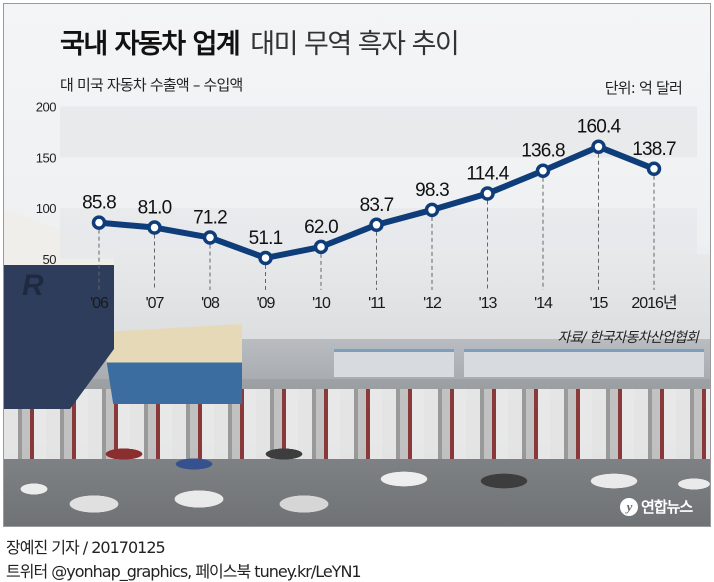 This screenshot has width=714, height=582. Describe the element at coordinates (377, 205) in the screenshot. I see `value-label: 83.7` at that location.